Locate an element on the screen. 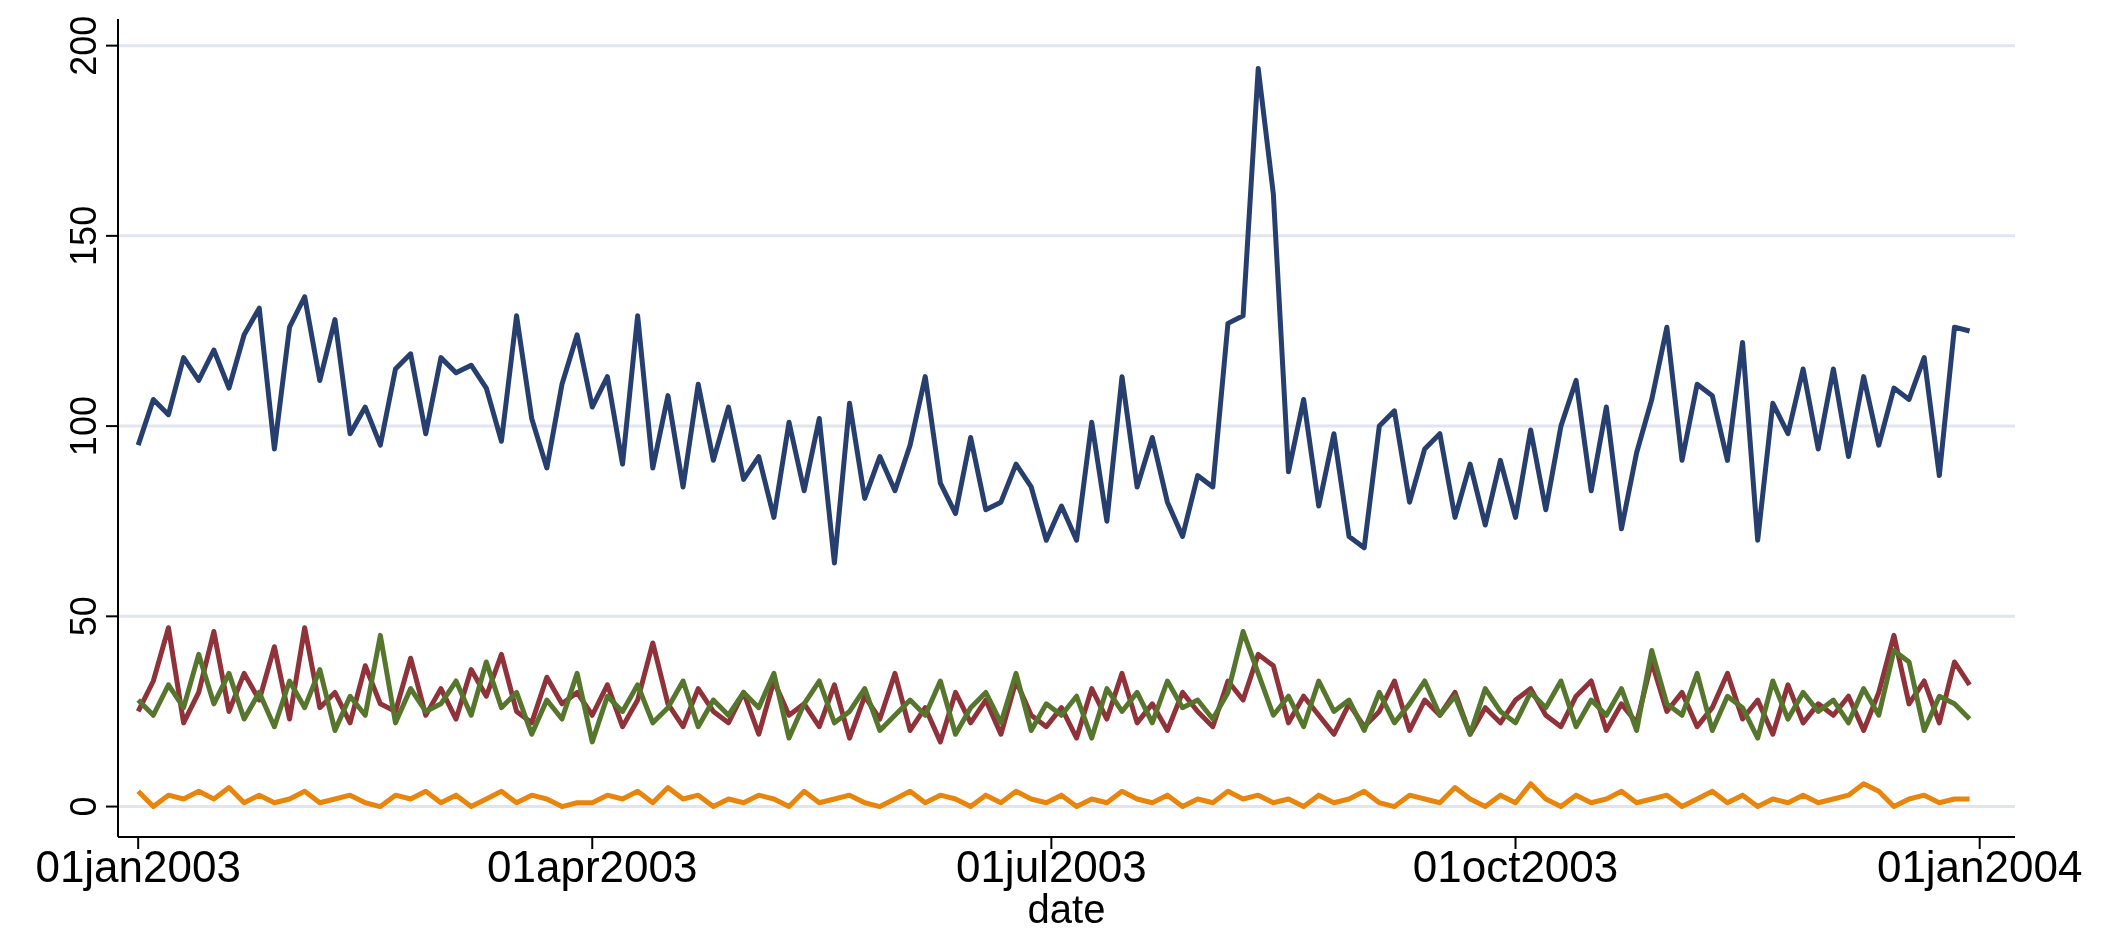 The height and width of the screenshot is (945, 2111). y-tick-label: 100 is located at coordinates (83, 426).